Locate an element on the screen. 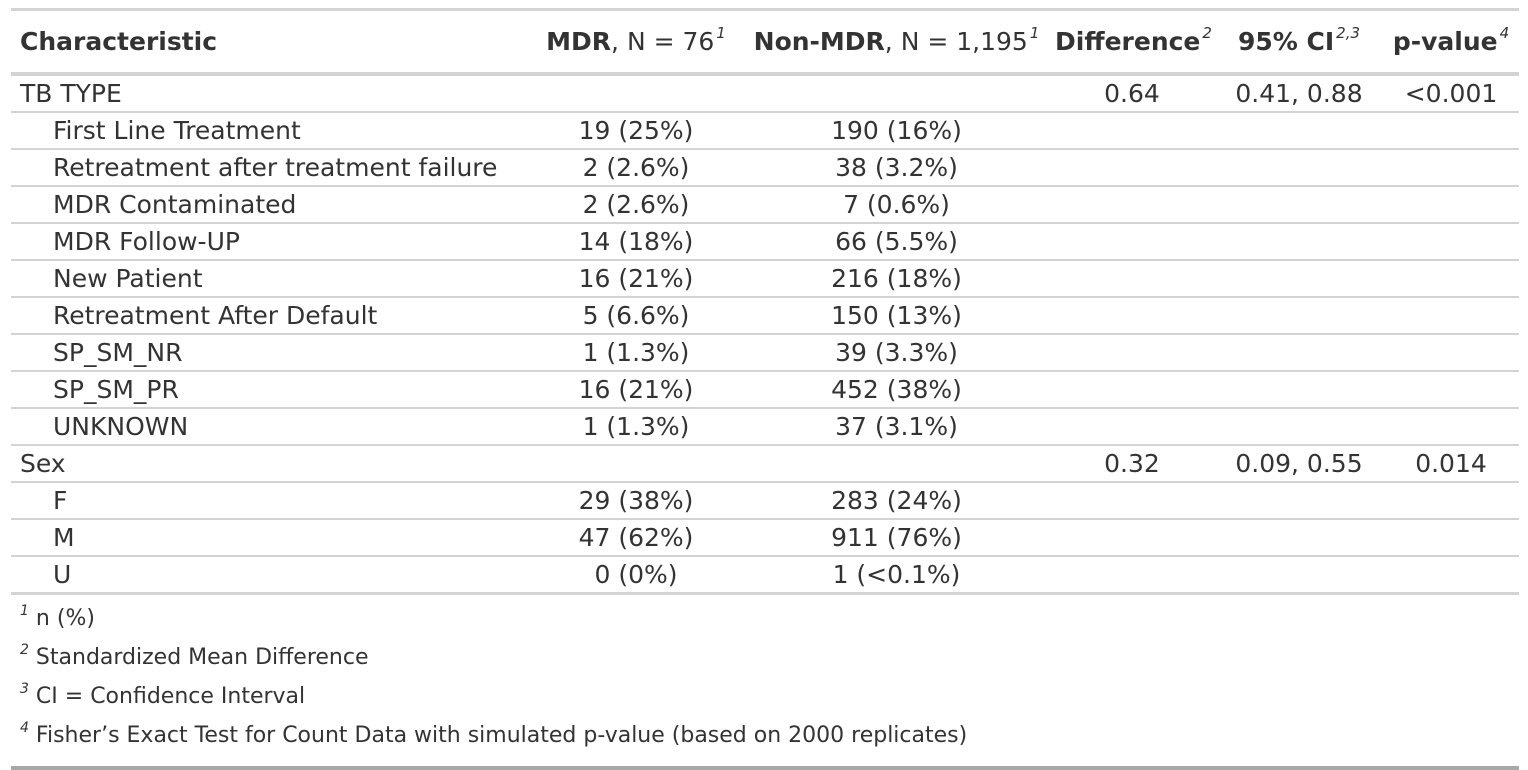 This screenshot has height=770, width=1528. cell-mdr: 29 (38%) is located at coordinates (636, 501).